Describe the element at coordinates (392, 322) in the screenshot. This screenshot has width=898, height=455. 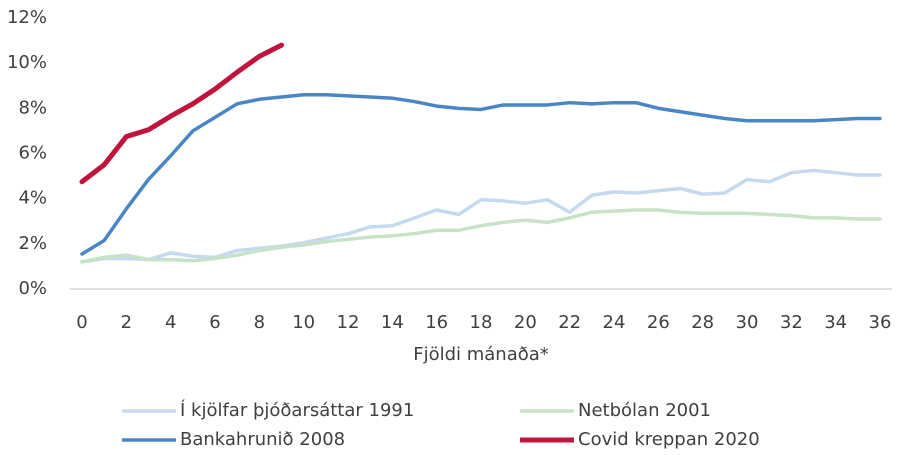
I see `x-tick-label: 14` at that location.